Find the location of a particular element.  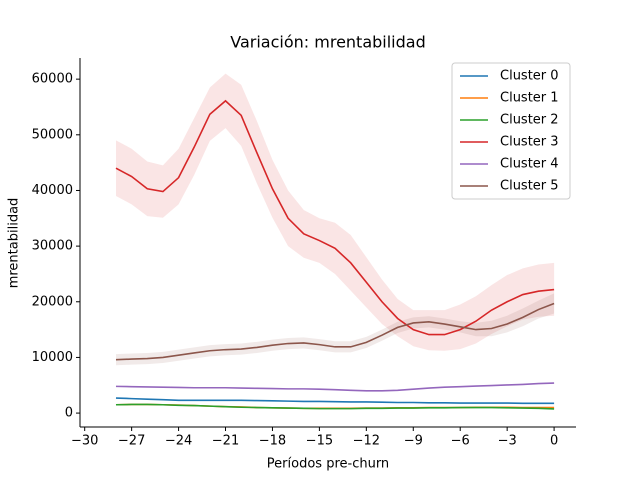

y-tick-label: 60000 is located at coordinates (52, 79).